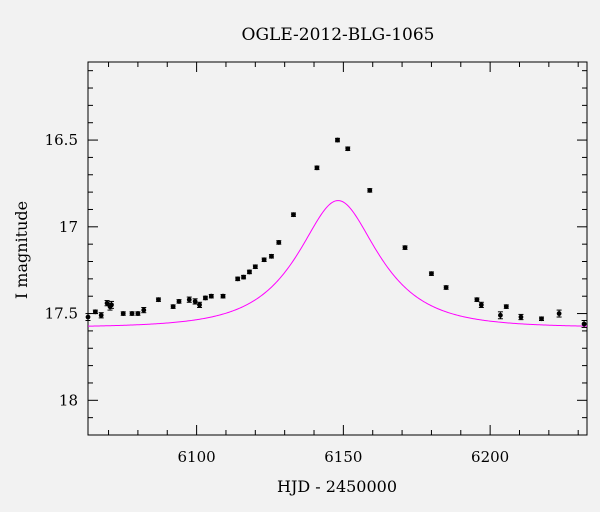 Image resolution: width=600 pixels, height=512 pixels. What do you see at coordinates (197, 457) in the screenshot?
I see `x-tick-label: 6100` at bounding box center [197, 457].